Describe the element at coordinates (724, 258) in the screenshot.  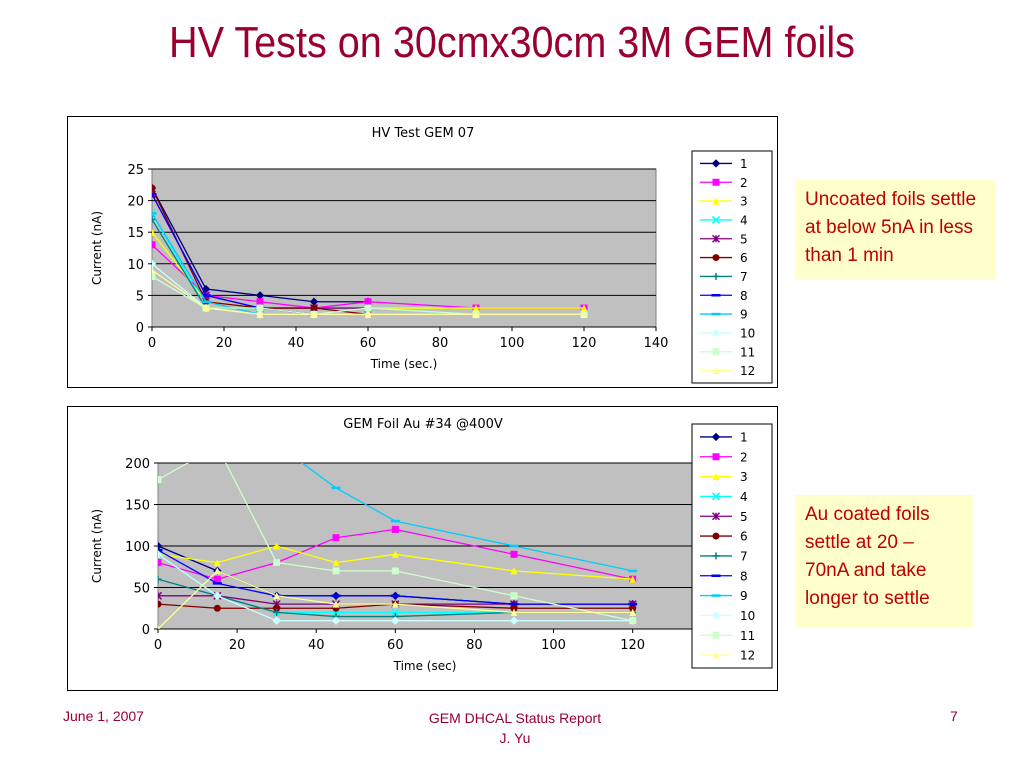
I see `legend-item-6: 6` at that location.